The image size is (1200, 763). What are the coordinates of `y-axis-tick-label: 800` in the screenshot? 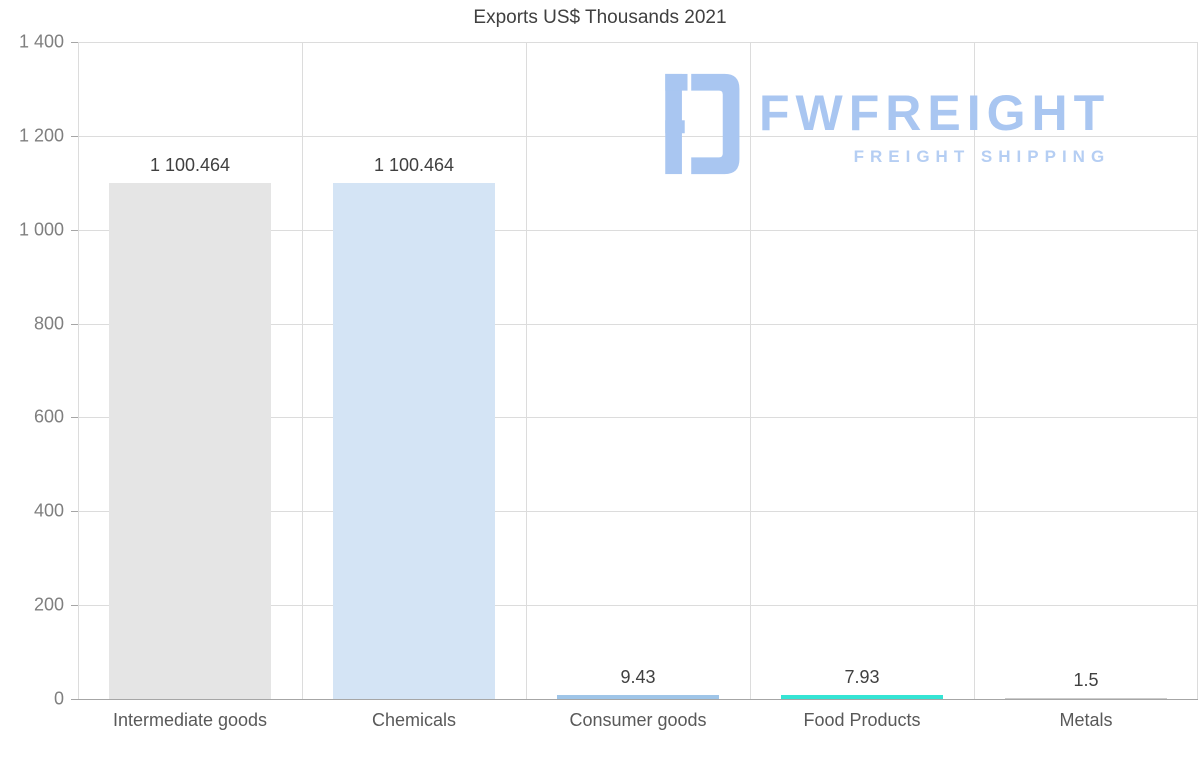 It's located at (48, 323).